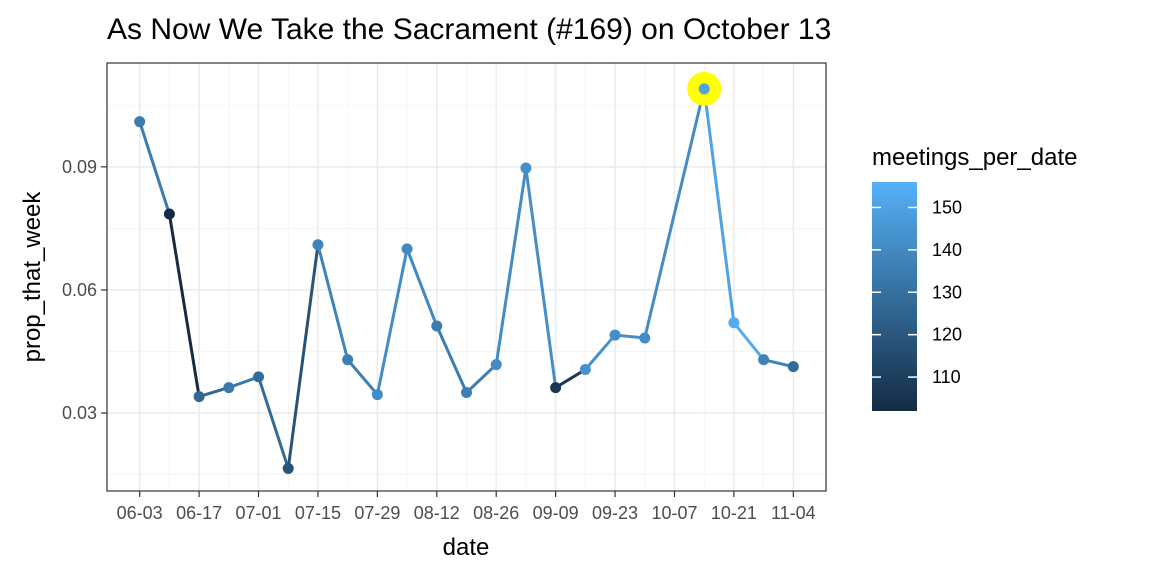 The width and height of the screenshot is (1152, 576). What do you see at coordinates (974, 277) in the screenshot?
I see `legend: meetings_per_date 110 120 130 140 150` at bounding box center [974, 277].